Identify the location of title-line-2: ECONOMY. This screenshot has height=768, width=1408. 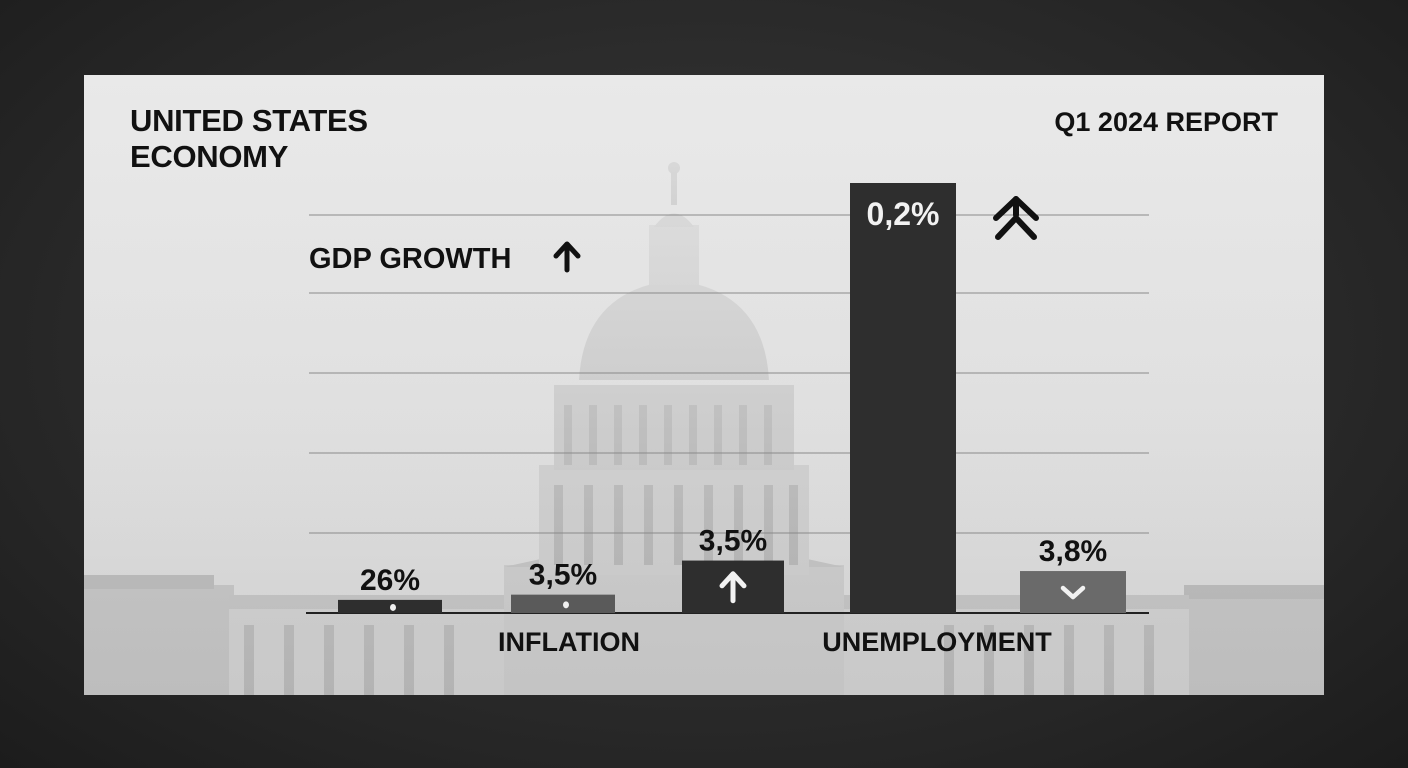
(209, 156).